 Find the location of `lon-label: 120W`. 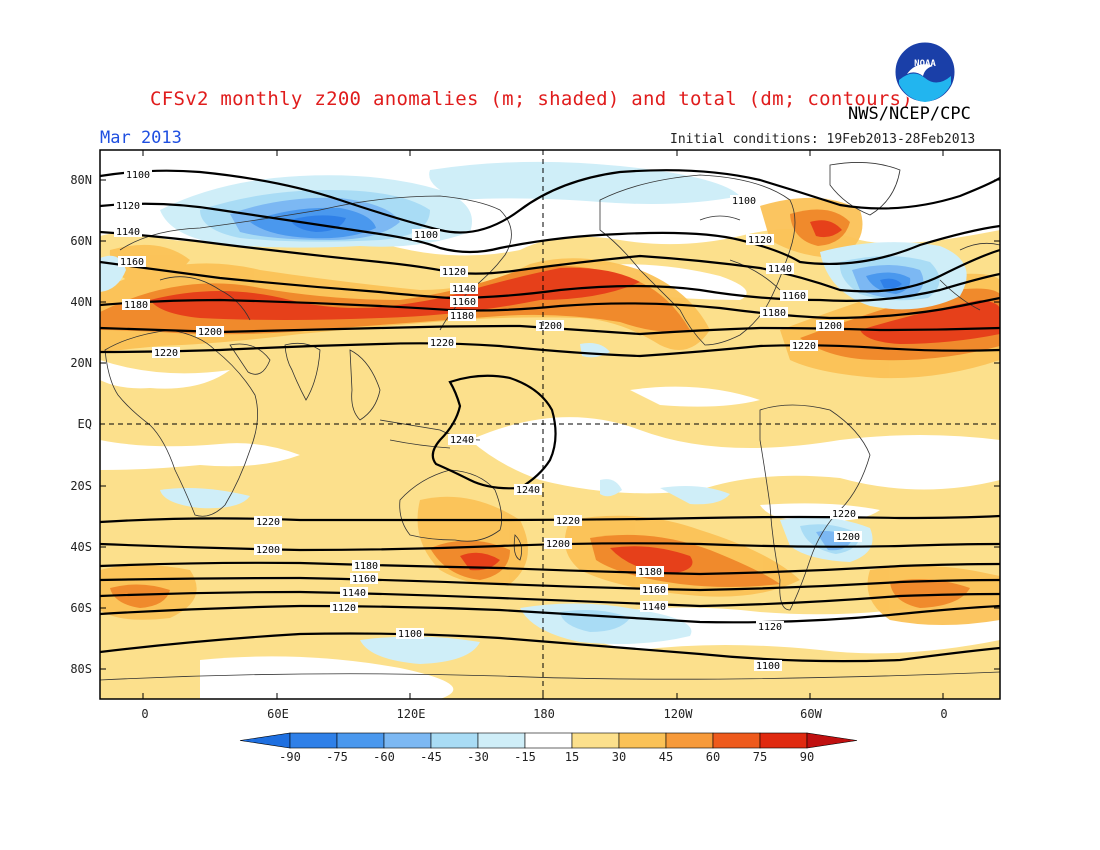

lon-label: 120W is located at coordinates (679, 714).